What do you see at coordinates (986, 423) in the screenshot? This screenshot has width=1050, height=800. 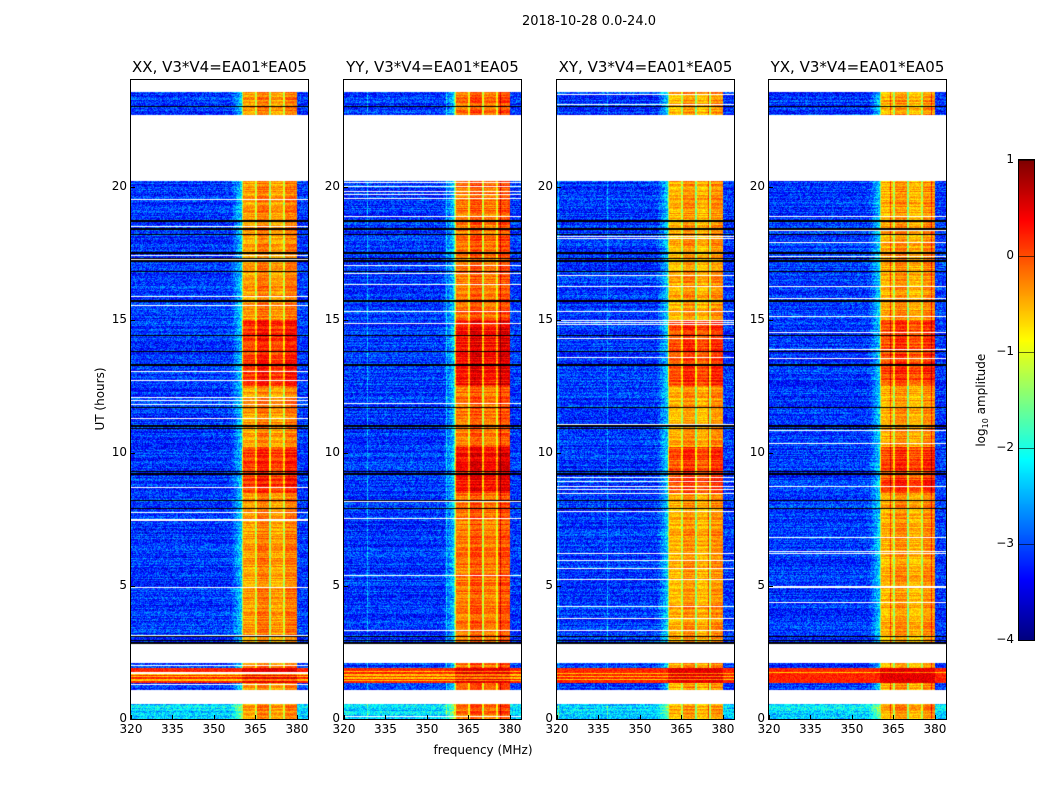 I see `colorbar-label-sub: 10` at bounding box center [986, 423].